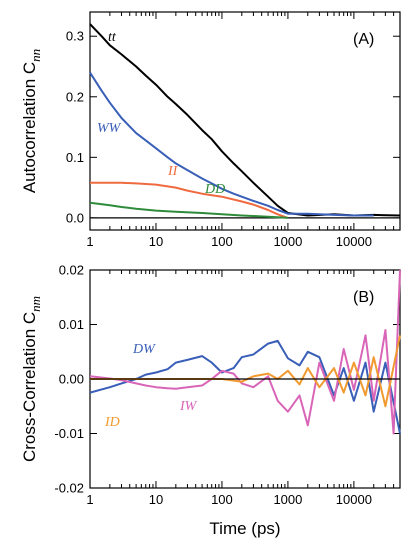 The image size is (403, 550). What do you see at coordinates (189, 200) in the screenshot?
I see `a-series-line-ii` at bounding box center [189, 200].